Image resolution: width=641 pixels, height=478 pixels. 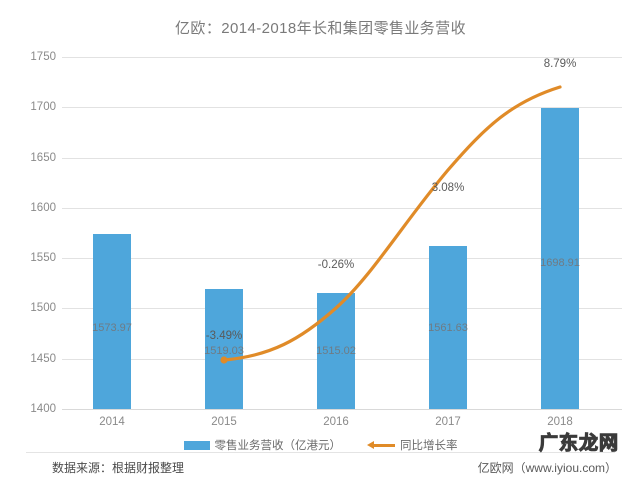 I want to click on growth-label-2015: -3.49%, so click(x=224, y=336).